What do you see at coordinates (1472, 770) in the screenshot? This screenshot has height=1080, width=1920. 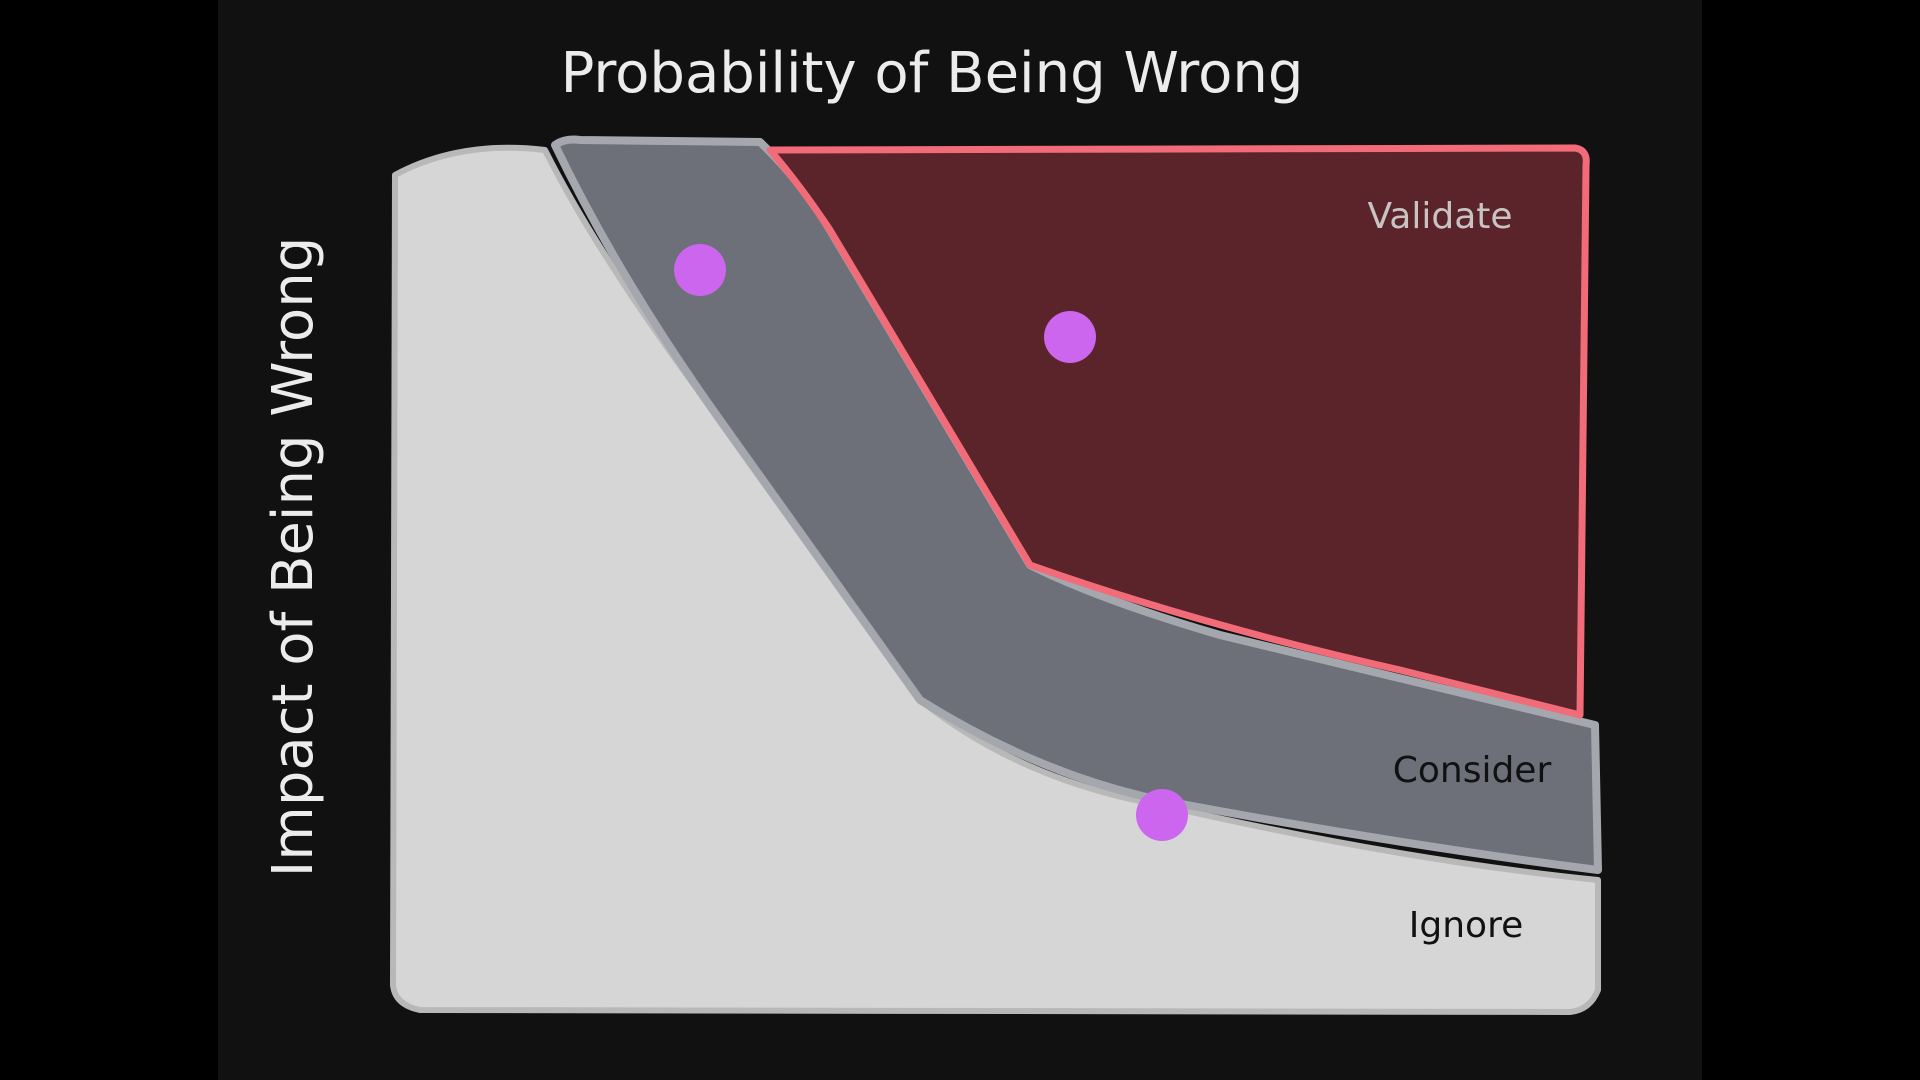 I see `consider-label: Consider` at bounding box center [1472, 770].